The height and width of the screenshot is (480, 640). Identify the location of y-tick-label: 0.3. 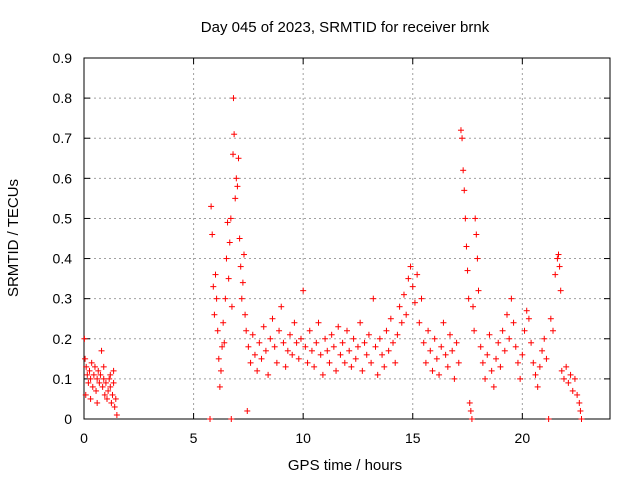
(63, 299).